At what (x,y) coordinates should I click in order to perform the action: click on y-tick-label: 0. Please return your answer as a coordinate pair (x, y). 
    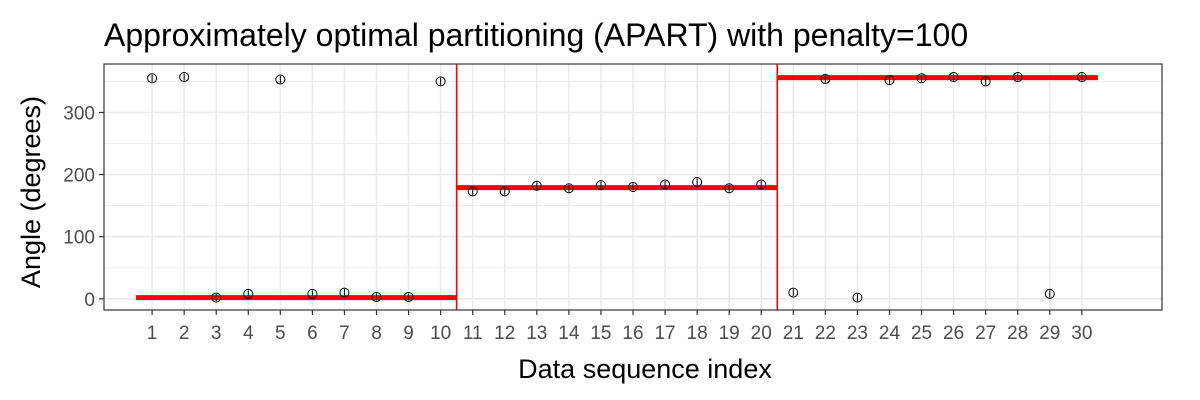
    Looking at the image, I should click on (89, 300).